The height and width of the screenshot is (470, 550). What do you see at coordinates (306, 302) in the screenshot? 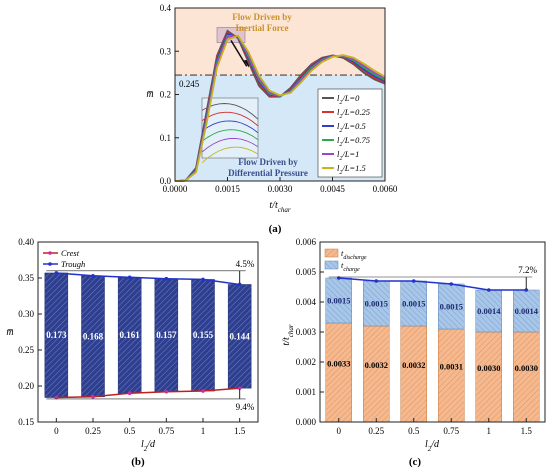
I see `y-tick-label: 0.004` at bounding box center [306, 302].